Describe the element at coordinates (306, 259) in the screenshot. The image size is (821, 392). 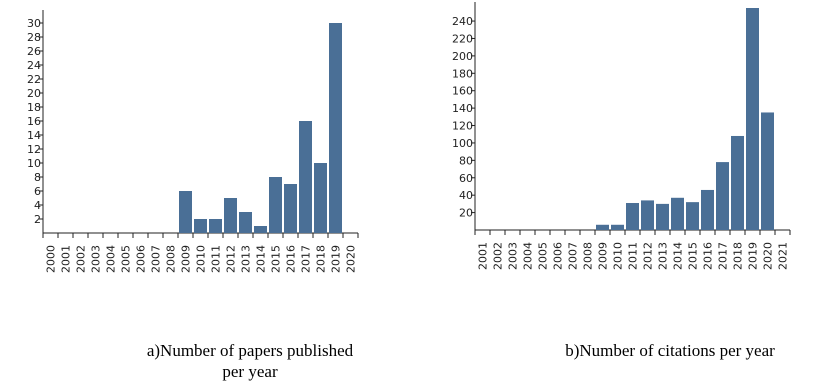
I see `chart-a-x-tick-label: 2017` at that location.